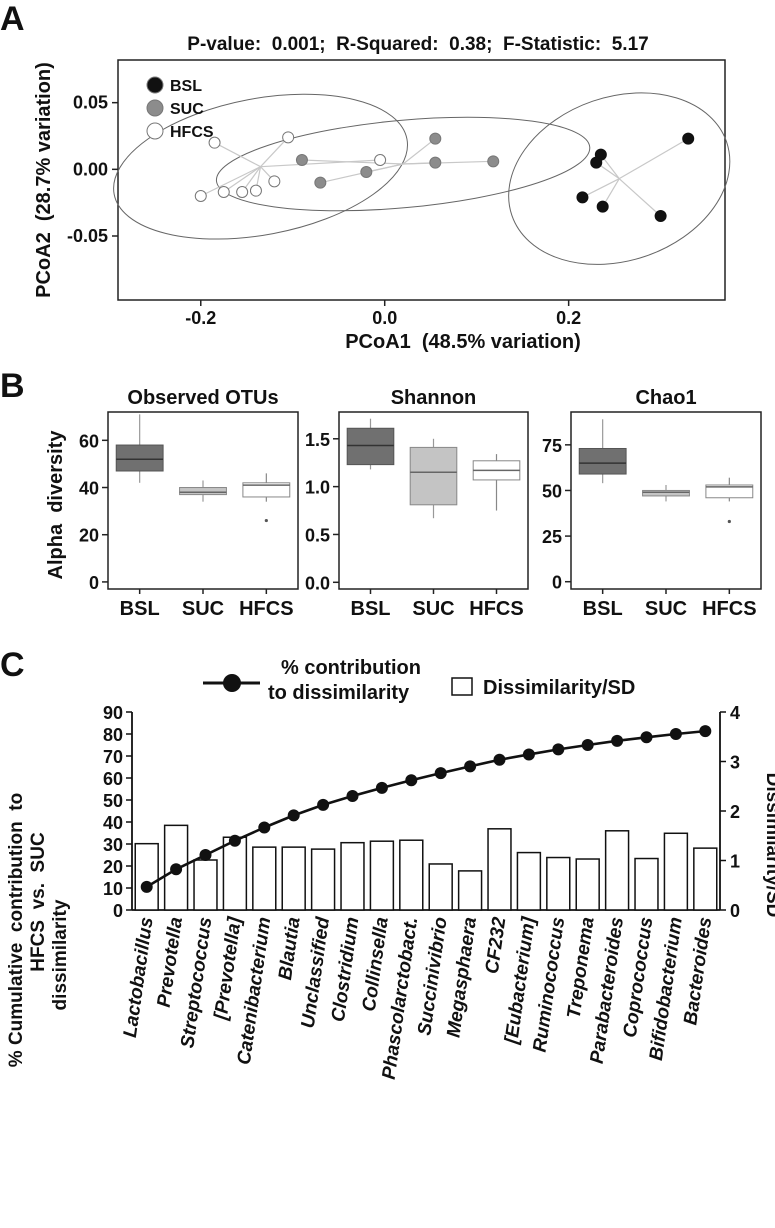 Image resolution: width=775 pixels, height=1228 pixels. Describe the element at coordinates (170, 961) in the screenshot. I see `simper-category-label: Prevotella` at that location.